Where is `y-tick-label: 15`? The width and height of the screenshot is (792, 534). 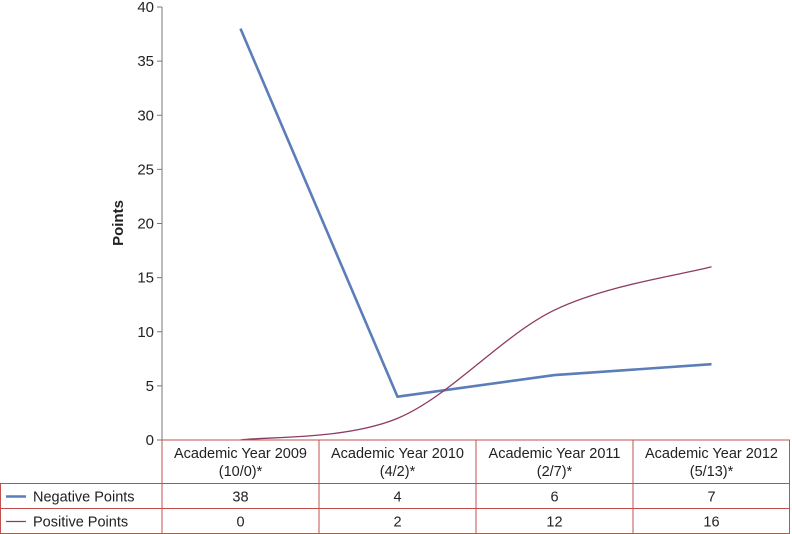 y-tick-label: 15 is located at coordinates (145, 278).